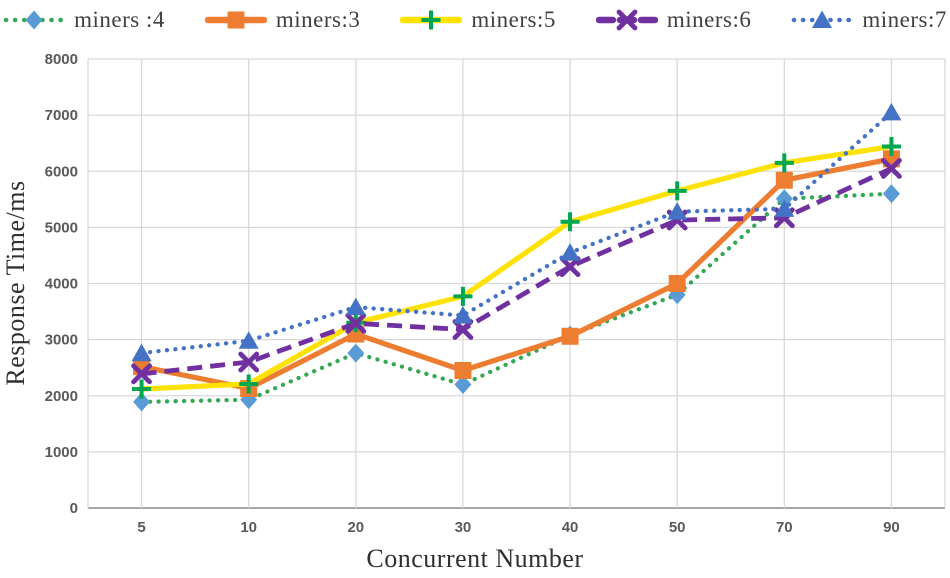 This screenshot has height=578, width=950. What do you see at coordinates (904, 19) in the screenshot?
I see `legend-label: miners:7` at bounding box center [904, 19].